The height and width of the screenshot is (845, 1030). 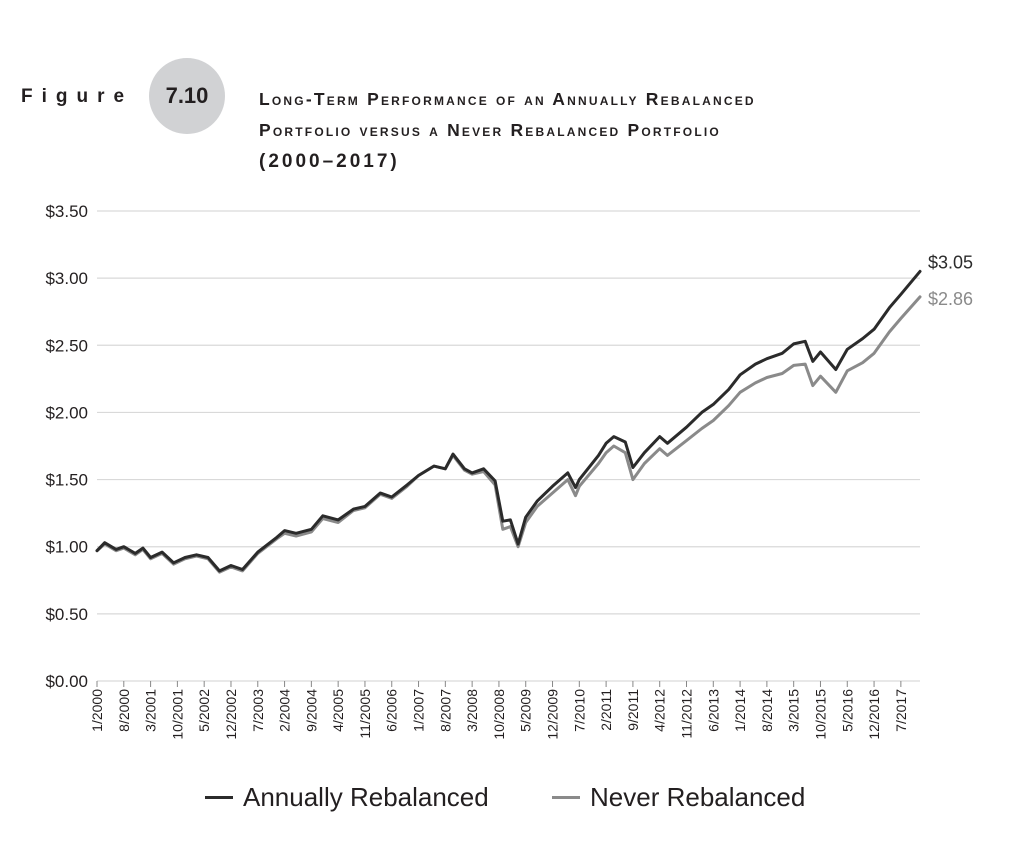 I want to click on y-tick-label: $1.00, so click(x=66, y=547).